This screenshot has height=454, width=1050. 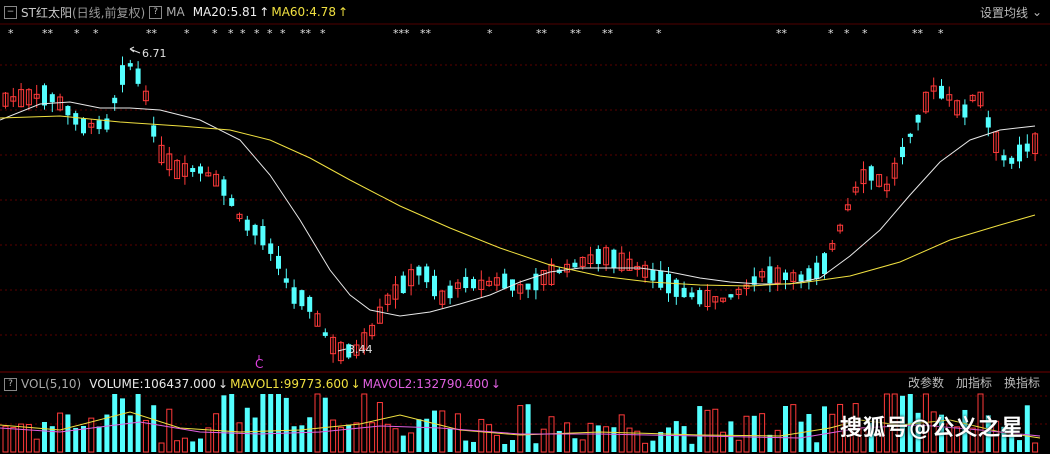 I want to click on mavol2-line, so click(x=520, y=430).